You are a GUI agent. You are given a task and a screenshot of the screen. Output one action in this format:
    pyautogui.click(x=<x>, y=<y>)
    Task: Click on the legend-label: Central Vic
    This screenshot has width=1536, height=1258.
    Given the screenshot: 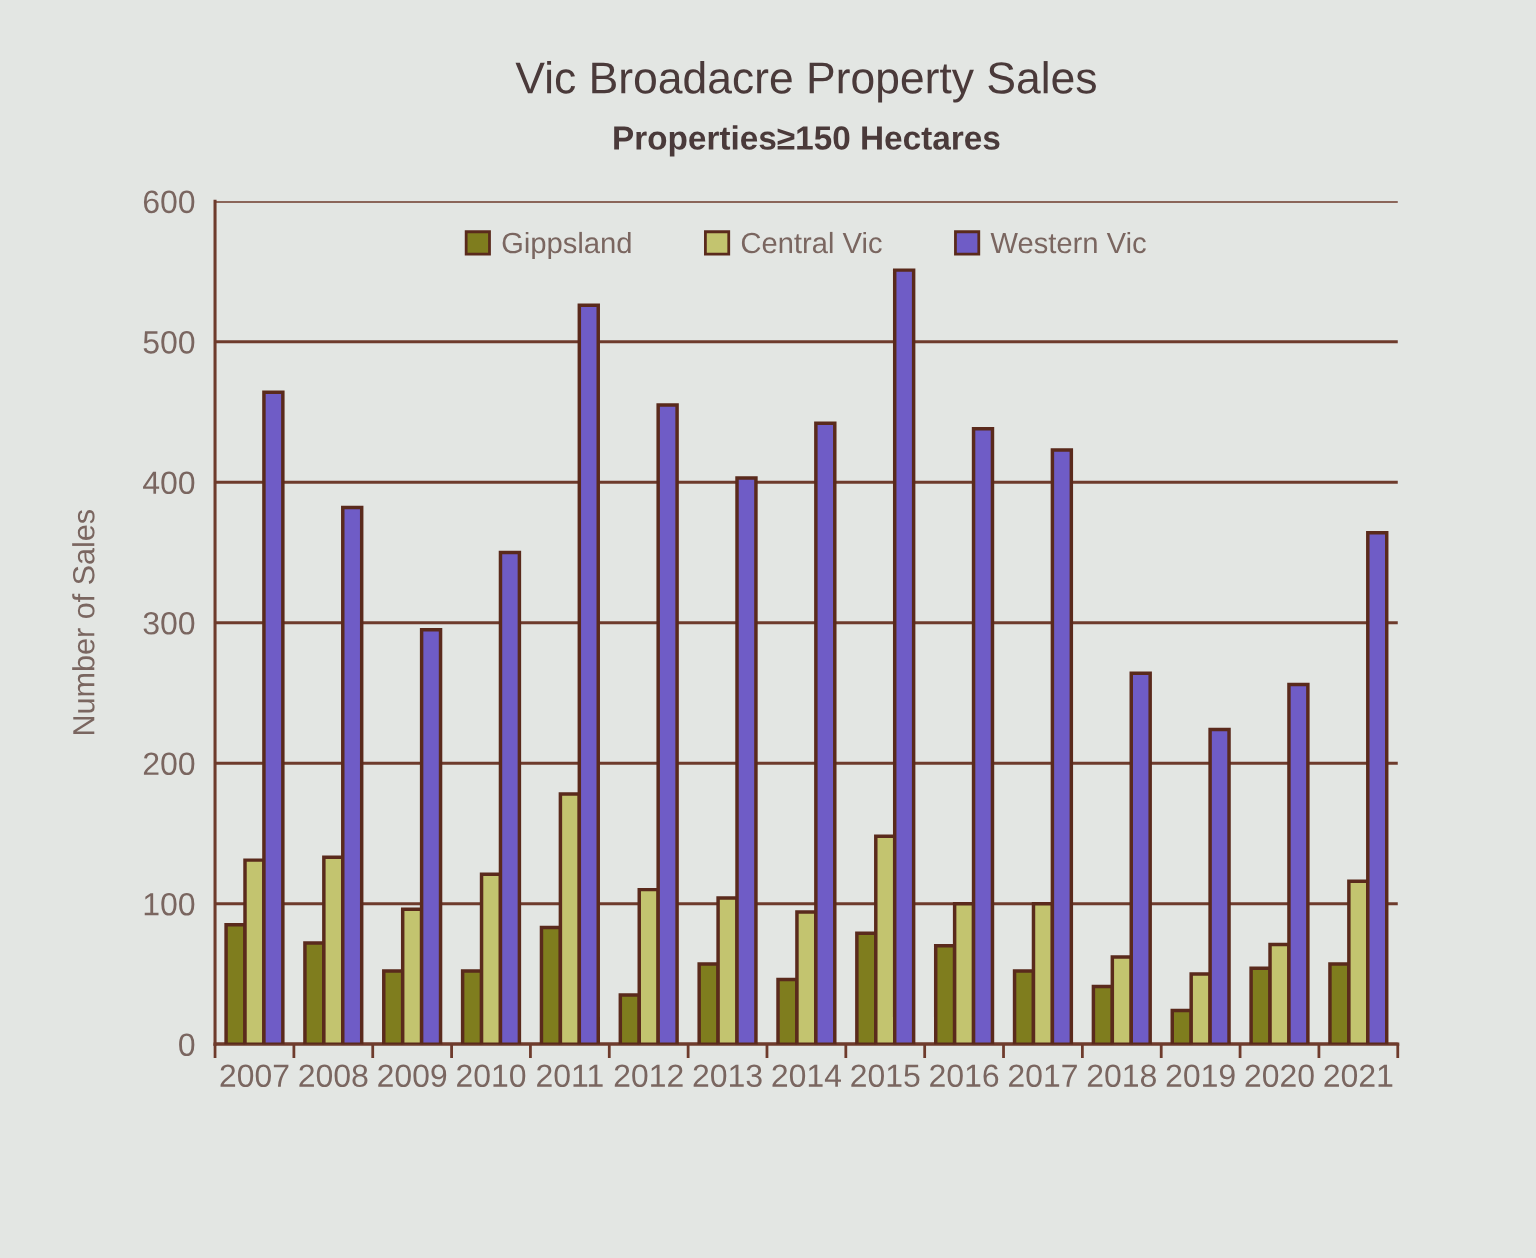 What is the action you would take?
    pyautogui.click(x=811, y=242)
    